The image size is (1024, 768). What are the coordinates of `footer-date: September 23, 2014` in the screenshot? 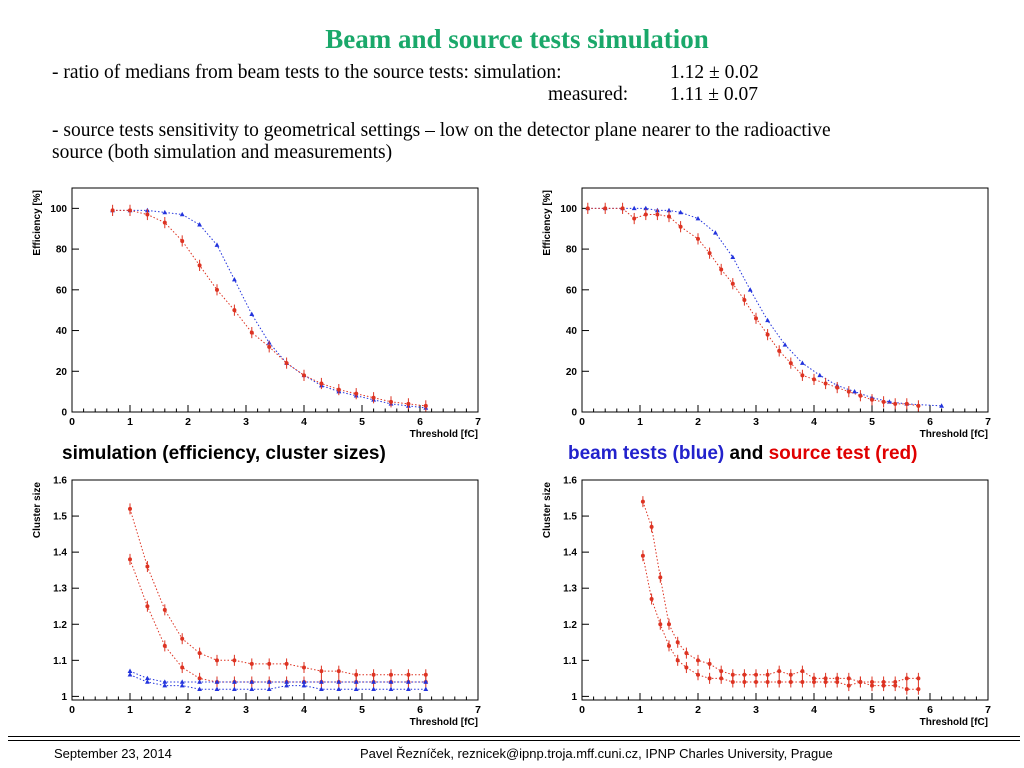 It's located at (113, 753).